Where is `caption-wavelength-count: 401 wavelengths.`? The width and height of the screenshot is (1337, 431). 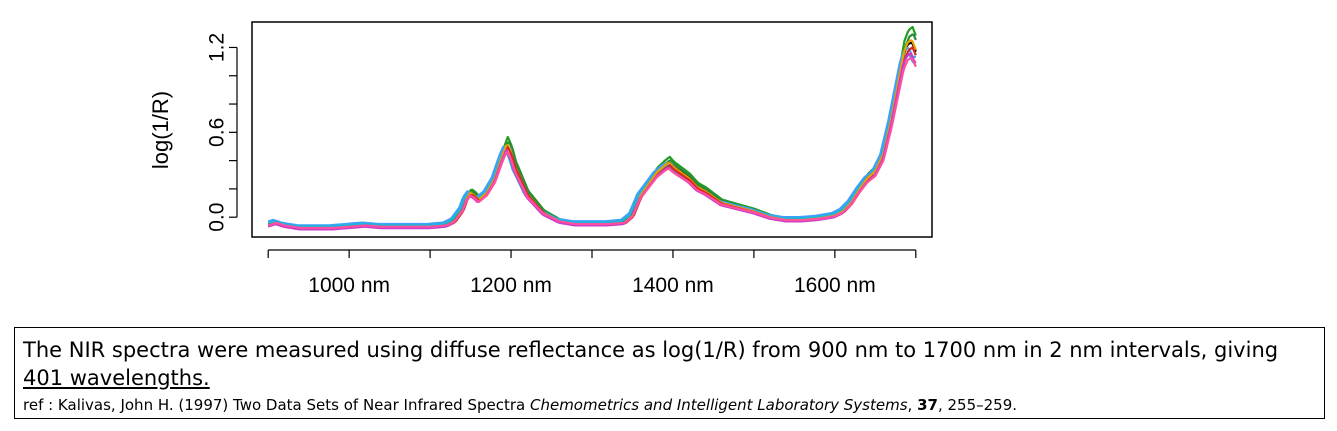 caption-wavelength-count: 401 wavelengths. is located at coordinates (116, 378).